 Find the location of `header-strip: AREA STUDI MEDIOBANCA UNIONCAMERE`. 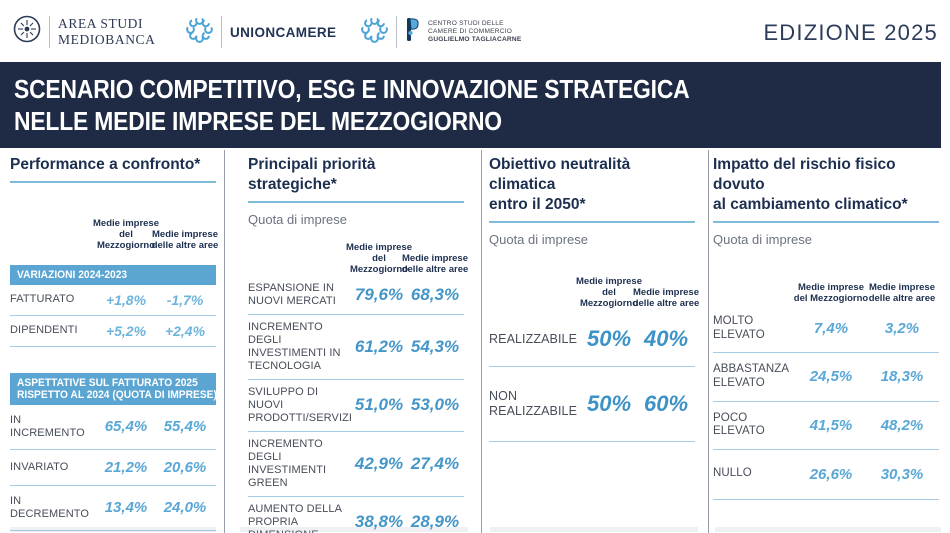

header-strip: AREA STUDI MEDIOBANCA UNIONCAMERE is located at coordinates (475, 31).